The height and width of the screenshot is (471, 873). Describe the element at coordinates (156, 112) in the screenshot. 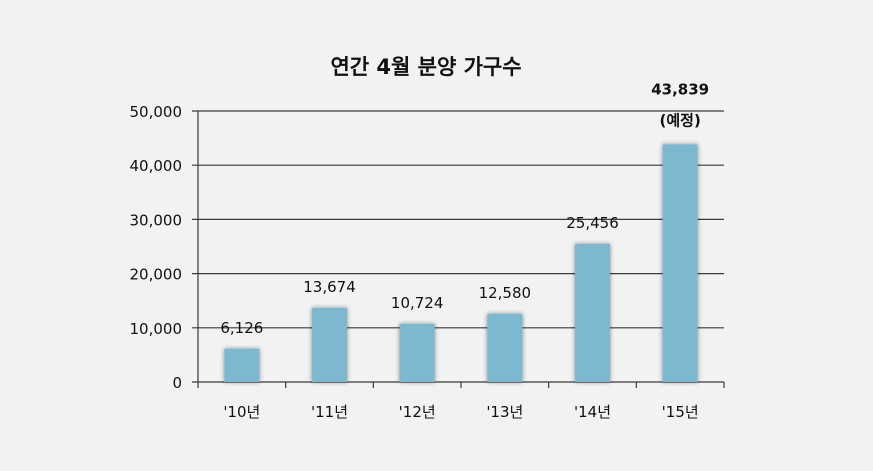

I see `y-tick-label: 50,000` at that location.